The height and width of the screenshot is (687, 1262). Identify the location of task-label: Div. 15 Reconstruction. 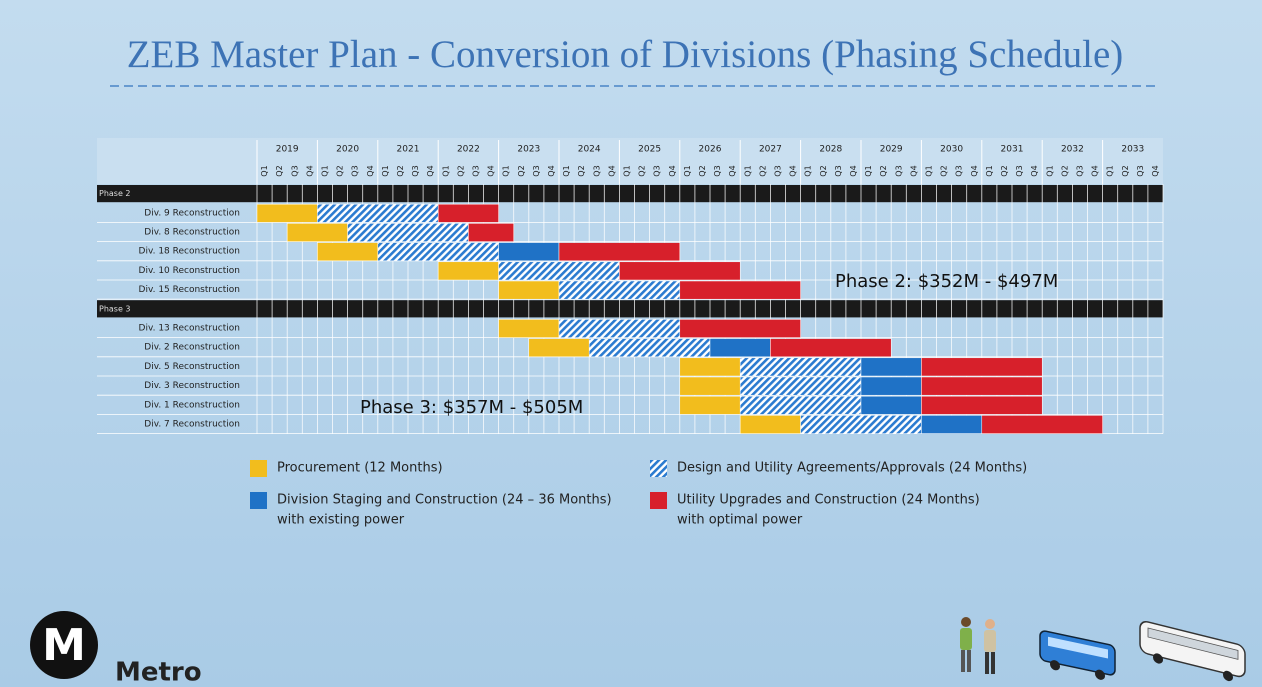
(189, 290).